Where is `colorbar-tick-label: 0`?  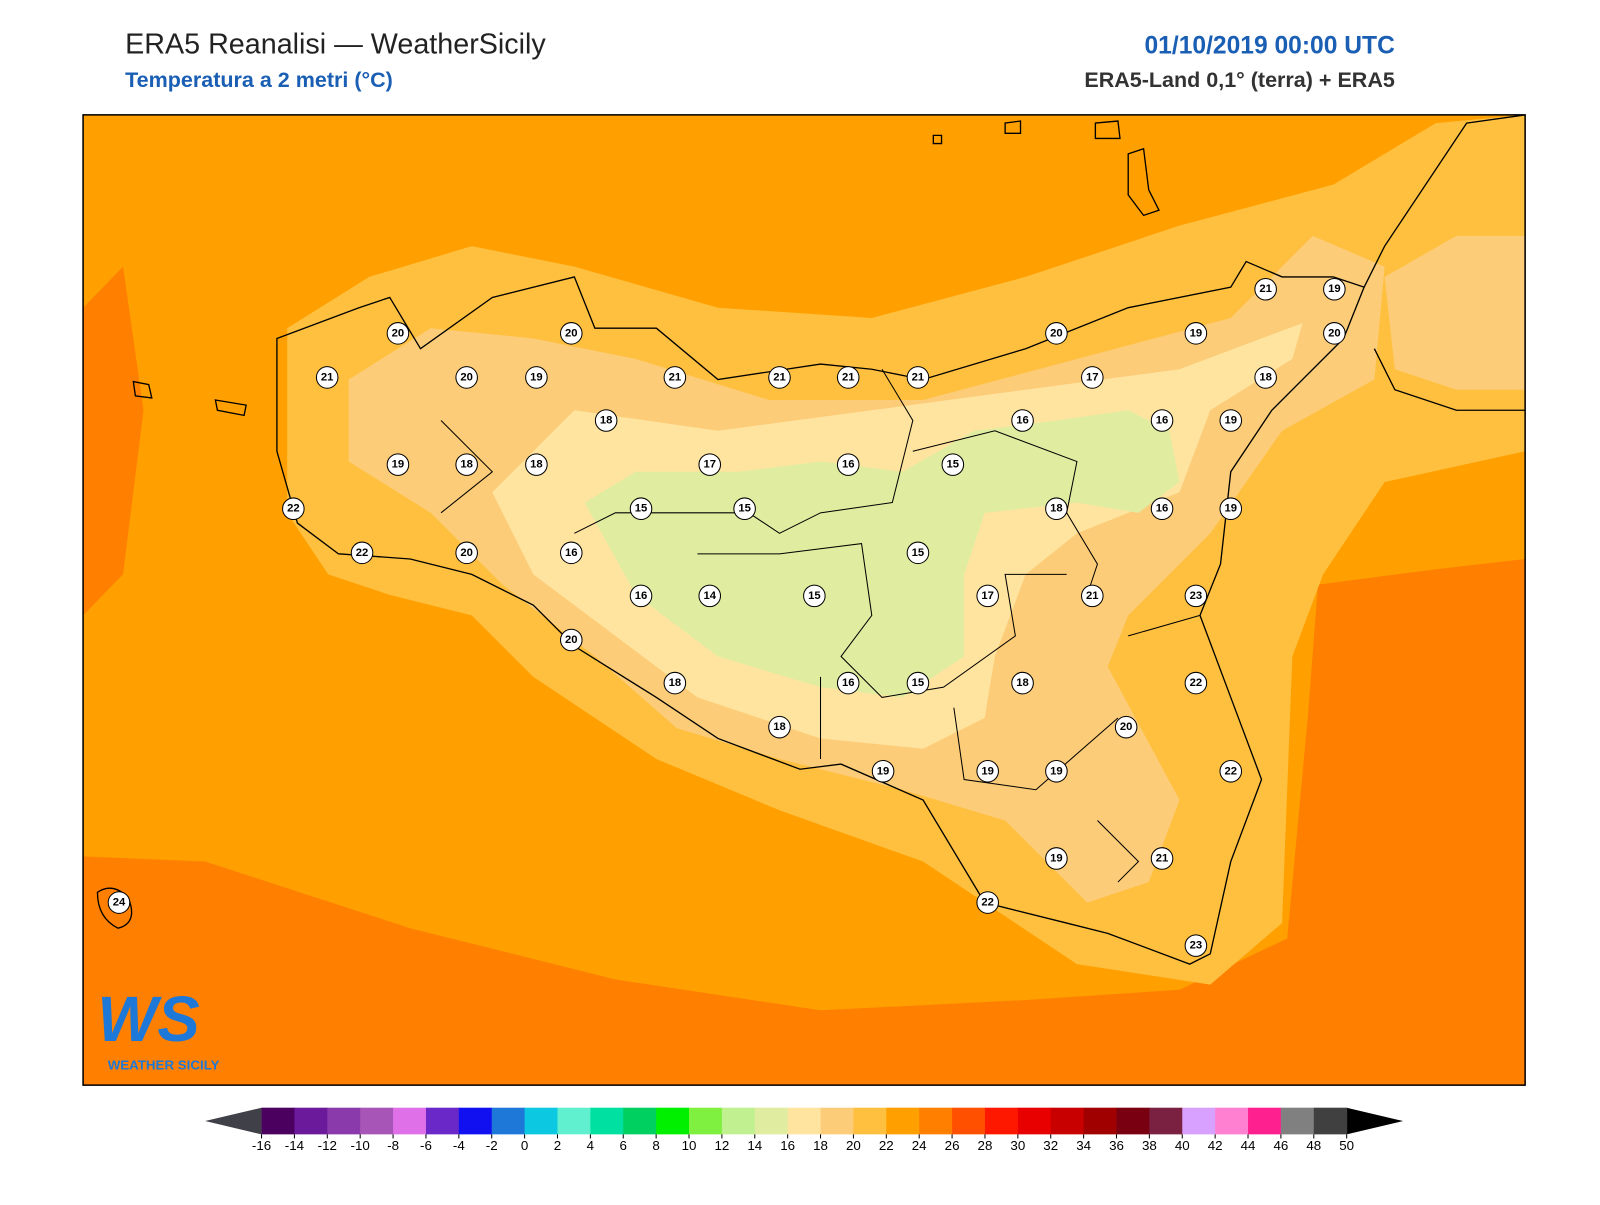 colorbar-tick-label: 0 is located at coordinates (524, 1145).